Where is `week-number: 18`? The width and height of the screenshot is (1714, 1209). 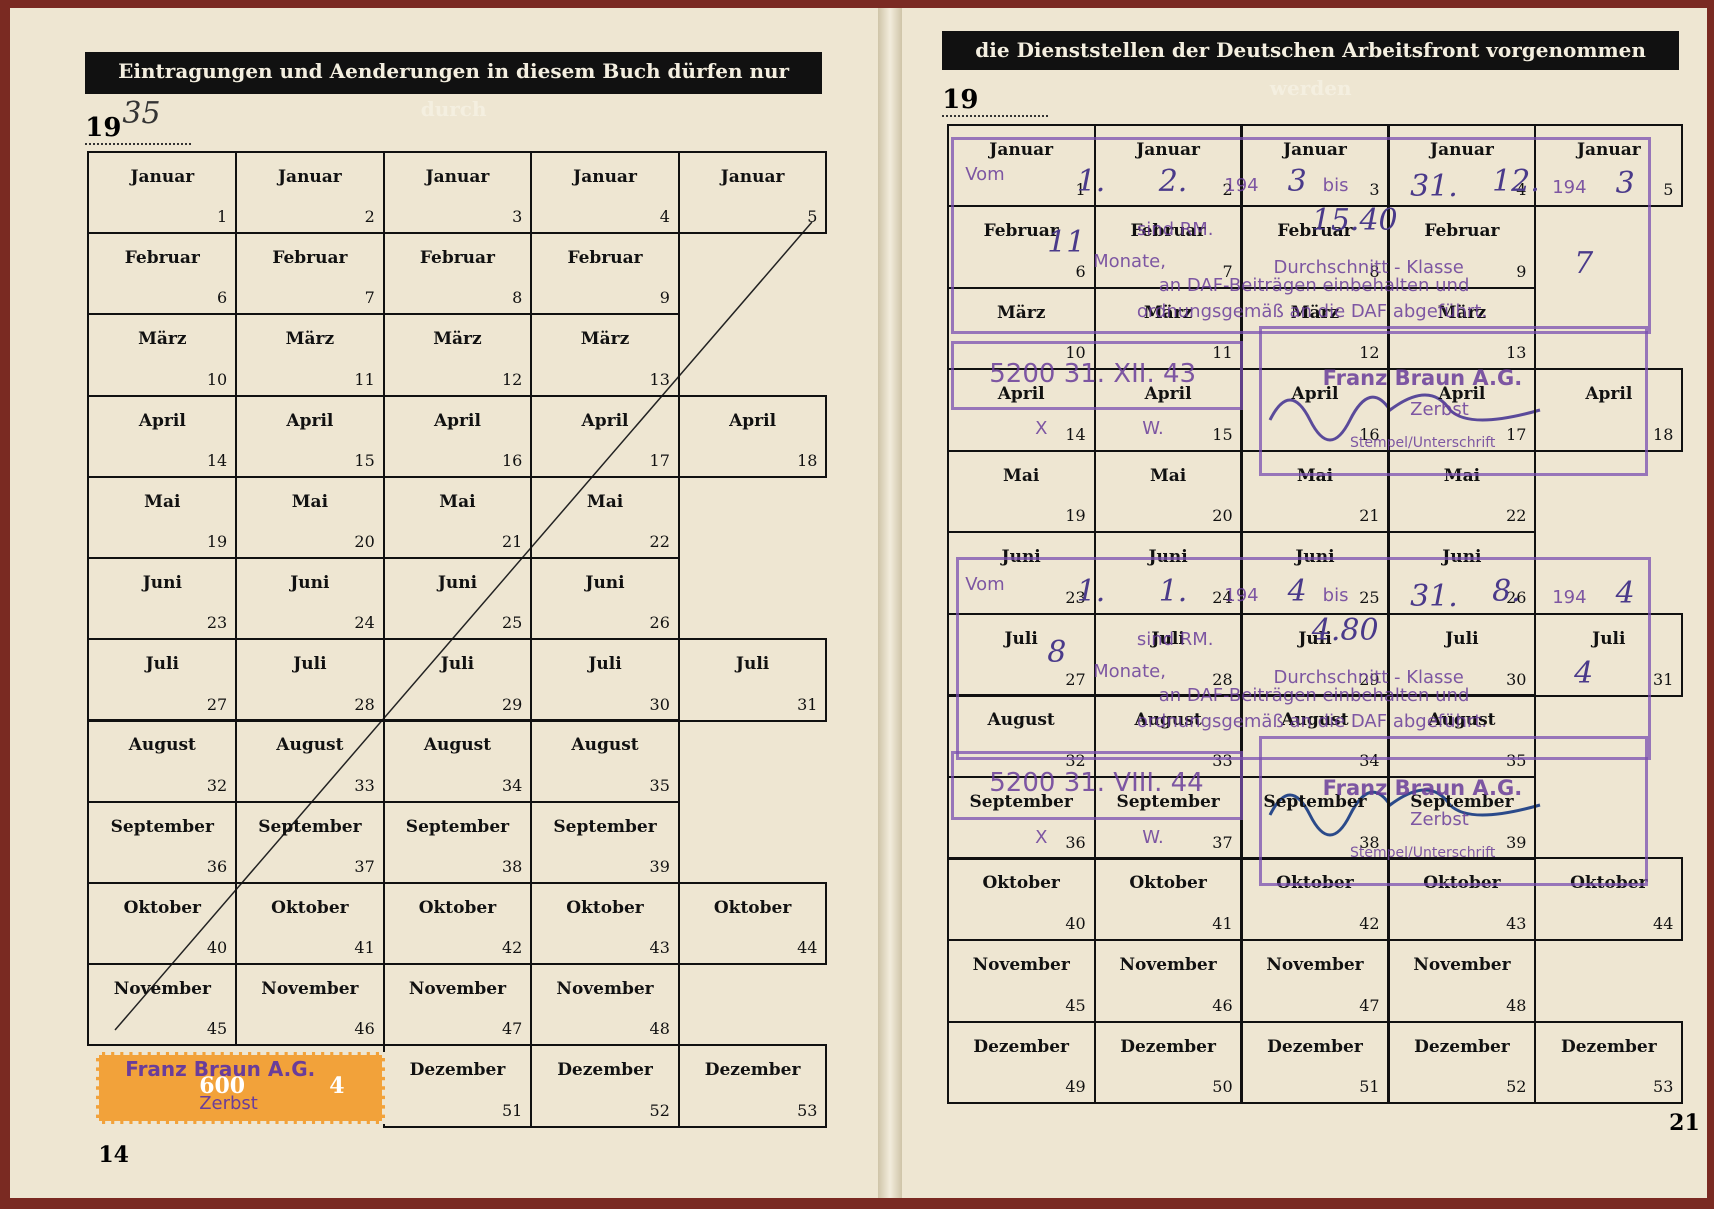
week-number: 18 is located at coordinates (1663, 434).